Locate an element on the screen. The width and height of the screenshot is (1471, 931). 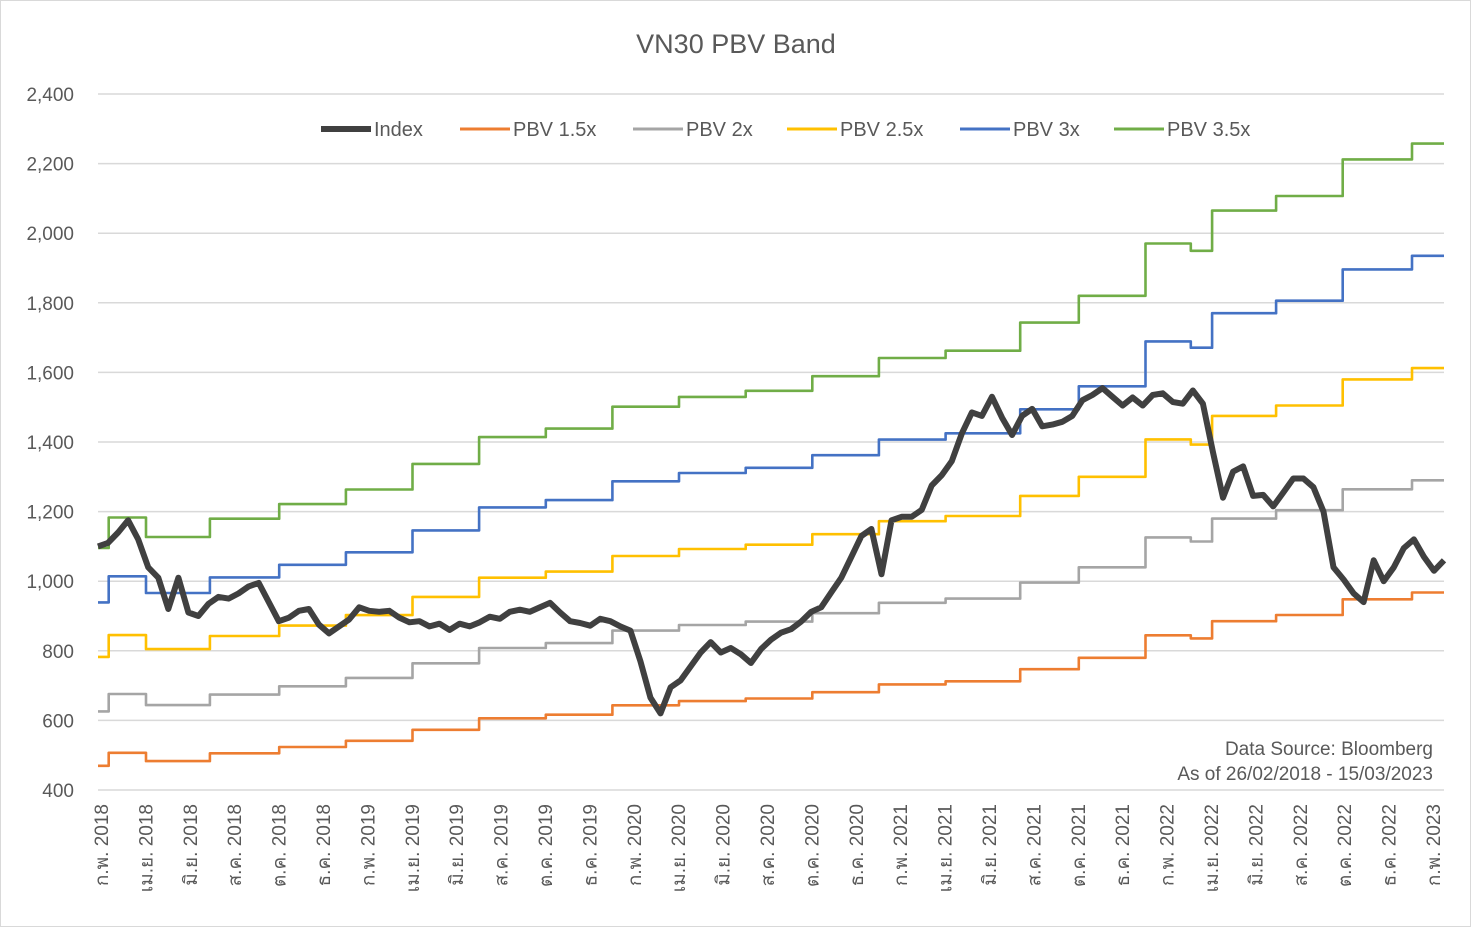
y-tick-label: 2,400 is located at coordinates (50, 95).